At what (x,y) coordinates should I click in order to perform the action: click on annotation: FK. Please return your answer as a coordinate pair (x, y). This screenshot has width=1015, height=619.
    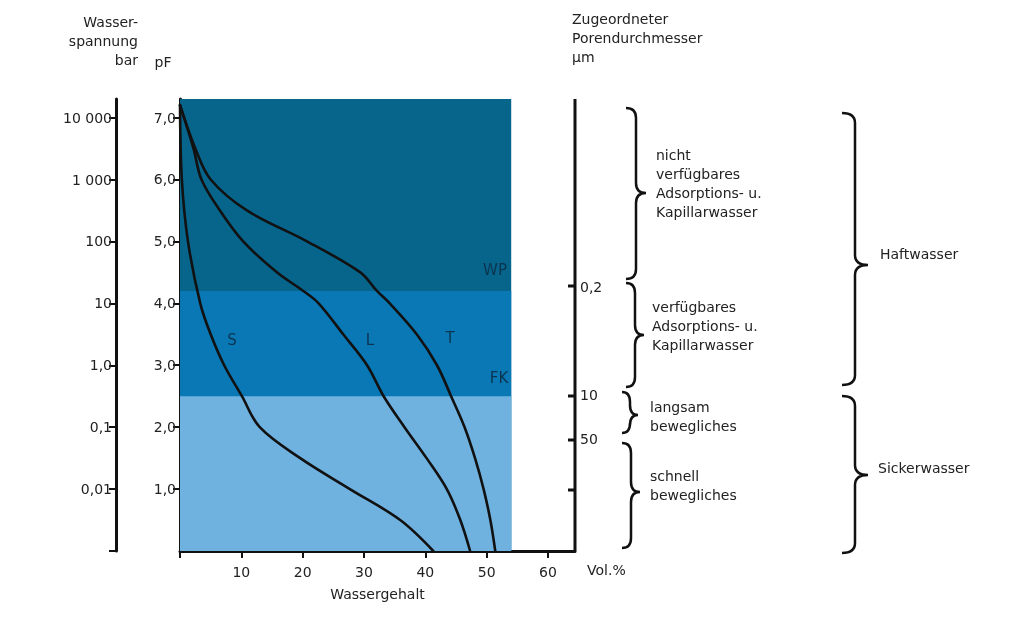
    Looking at the image, I should click on (499, 378).